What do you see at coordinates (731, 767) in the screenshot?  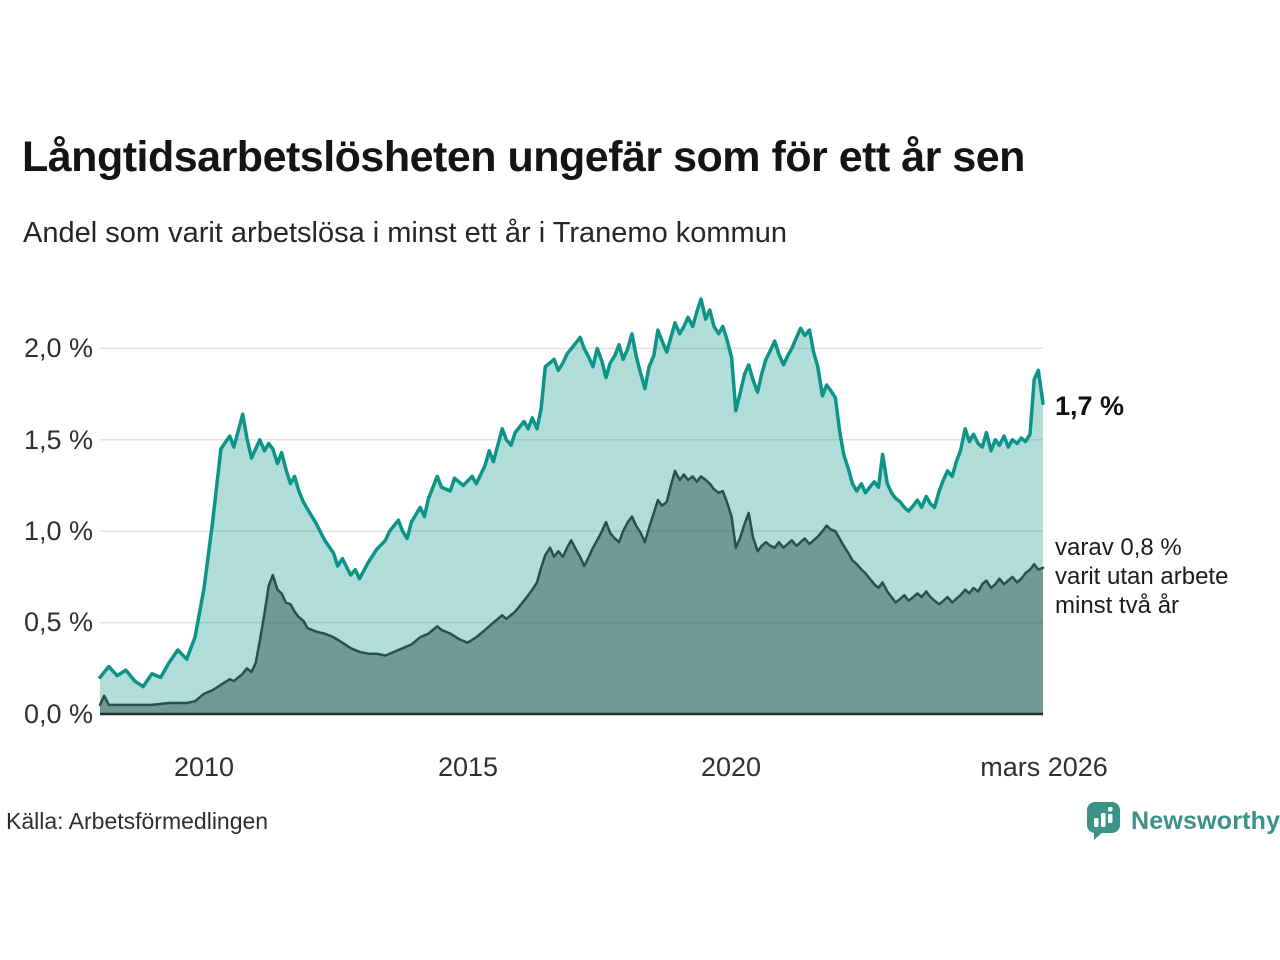 I see `x-tick-label-2020: 2020` at bounding box center [731, 767].